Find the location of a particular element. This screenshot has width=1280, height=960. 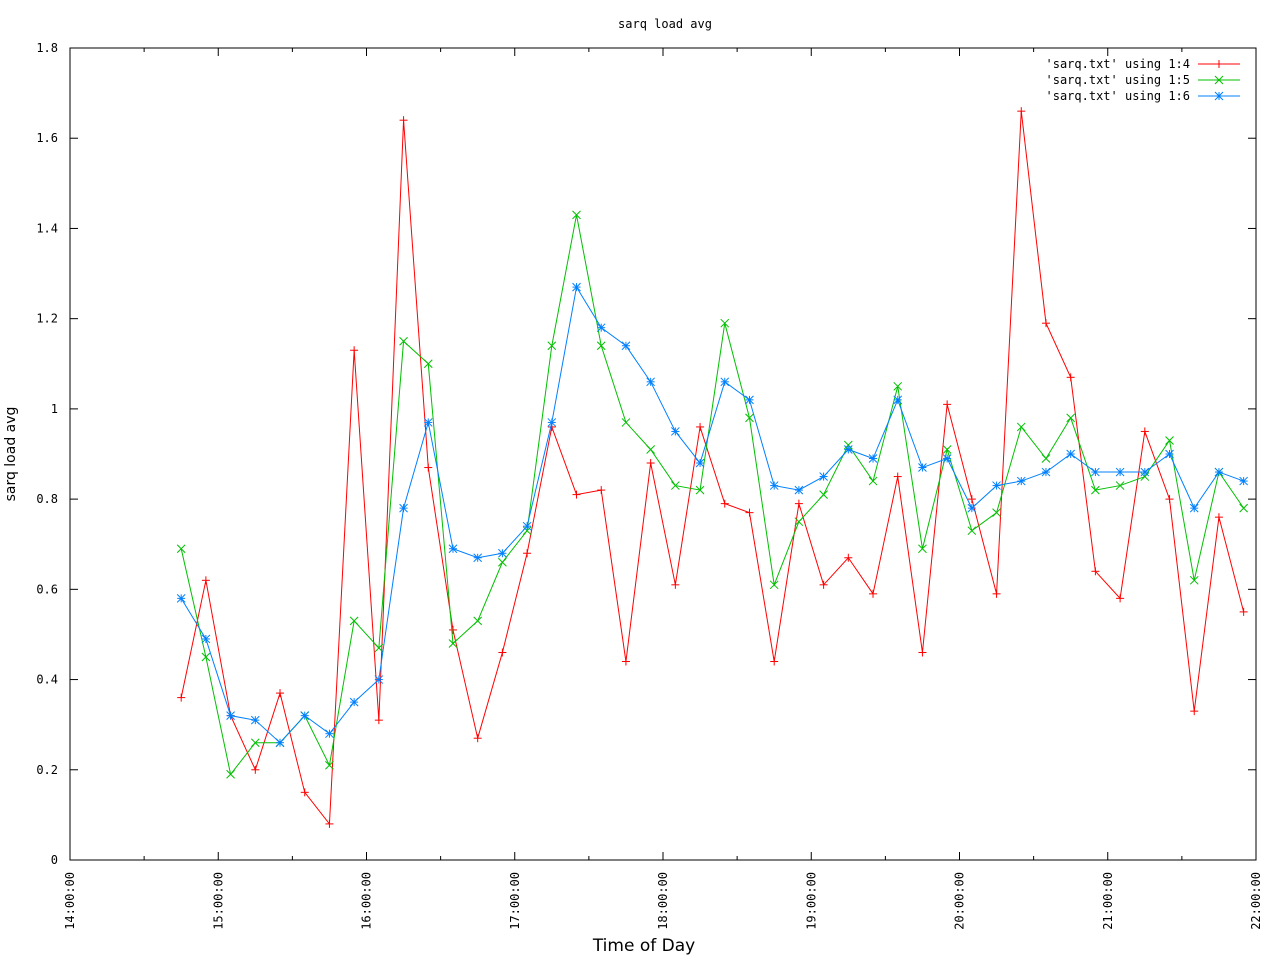

y-tick-label: 1.6 is located at coordinates (47, 138).